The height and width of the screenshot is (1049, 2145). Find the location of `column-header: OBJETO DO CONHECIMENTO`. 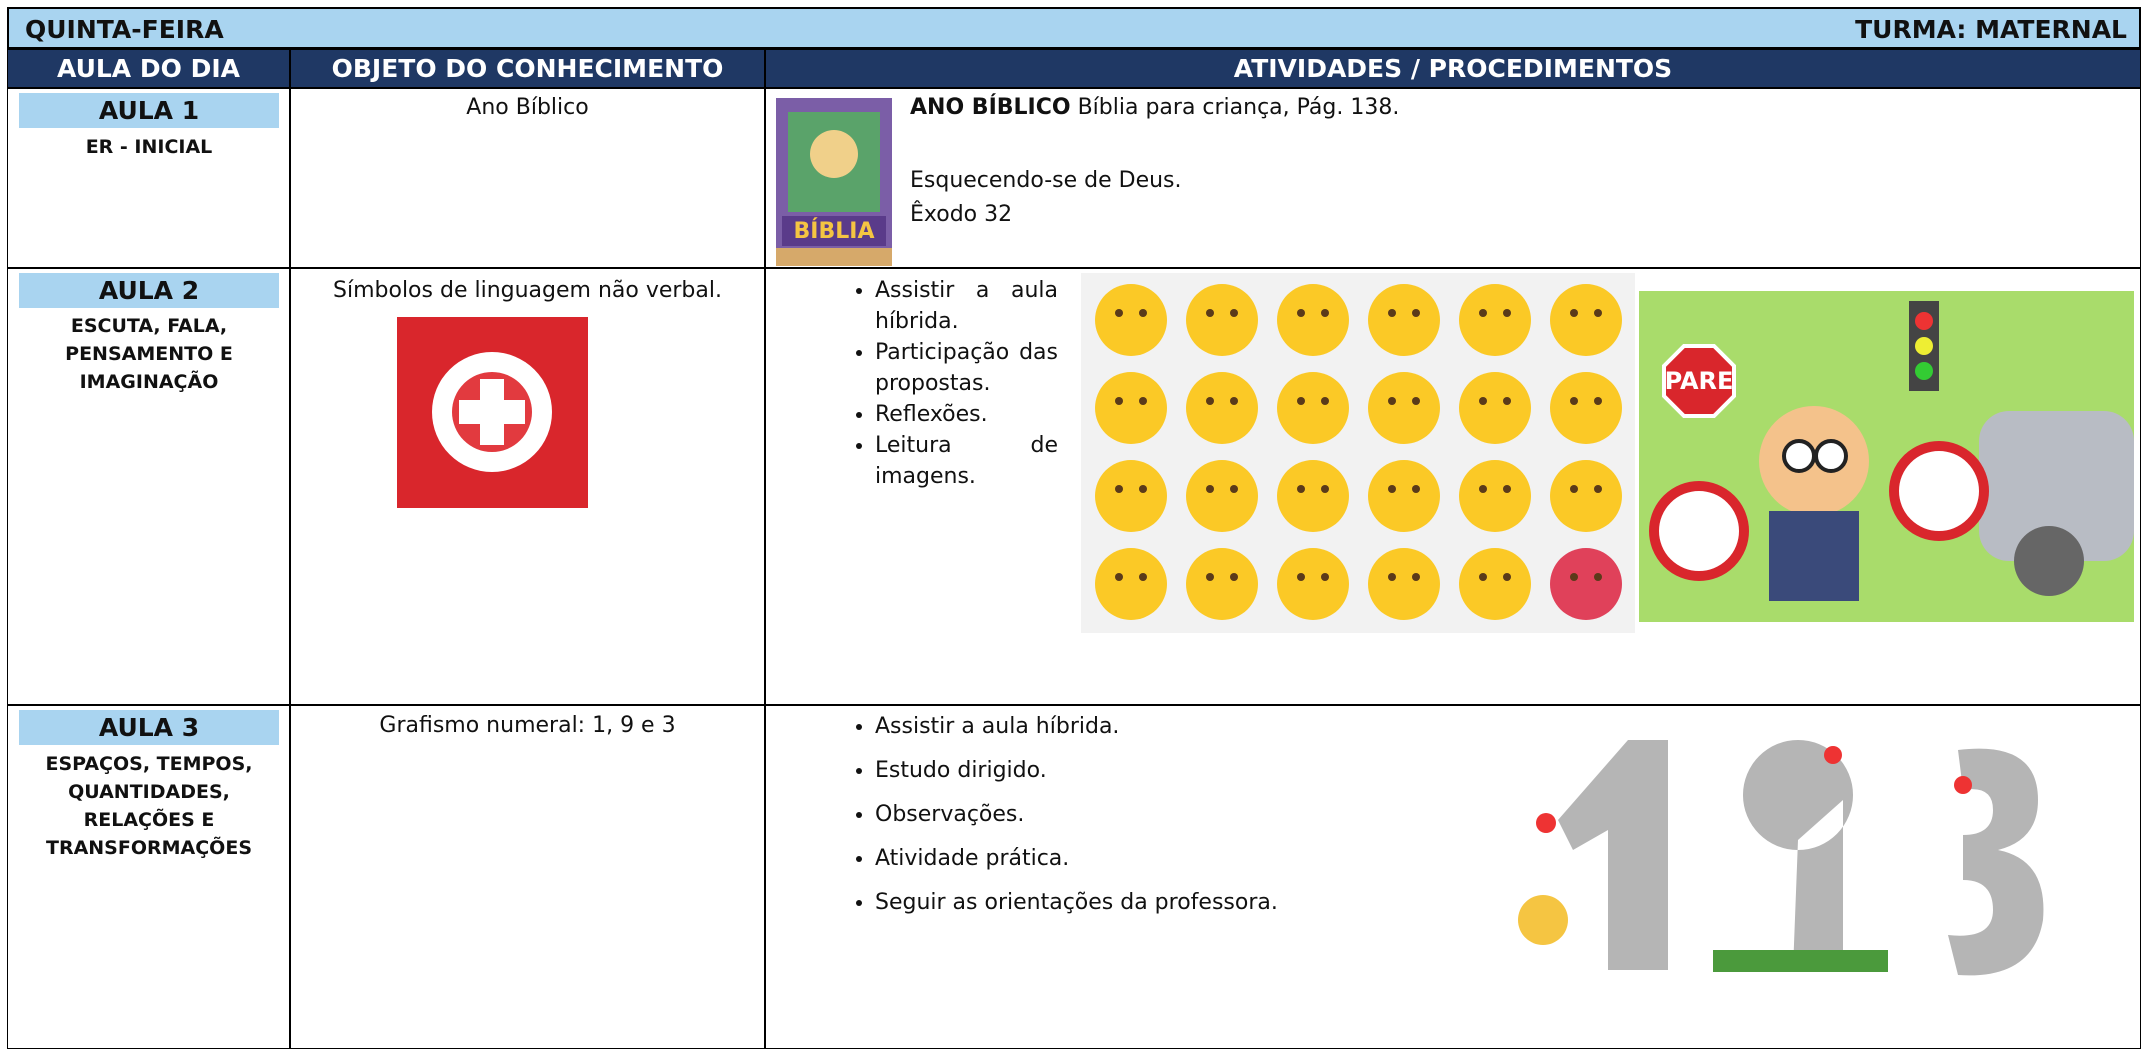

column-header: OBJETO DO CONHECIMENTO is located at coordinates (527, 68).